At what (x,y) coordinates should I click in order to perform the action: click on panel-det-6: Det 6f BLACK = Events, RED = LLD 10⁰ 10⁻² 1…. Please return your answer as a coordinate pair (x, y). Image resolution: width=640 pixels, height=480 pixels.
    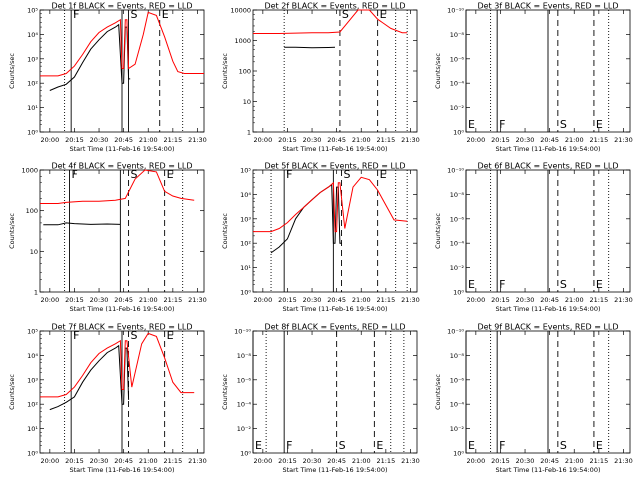
    Looking at the image, I should click on (533, 238).